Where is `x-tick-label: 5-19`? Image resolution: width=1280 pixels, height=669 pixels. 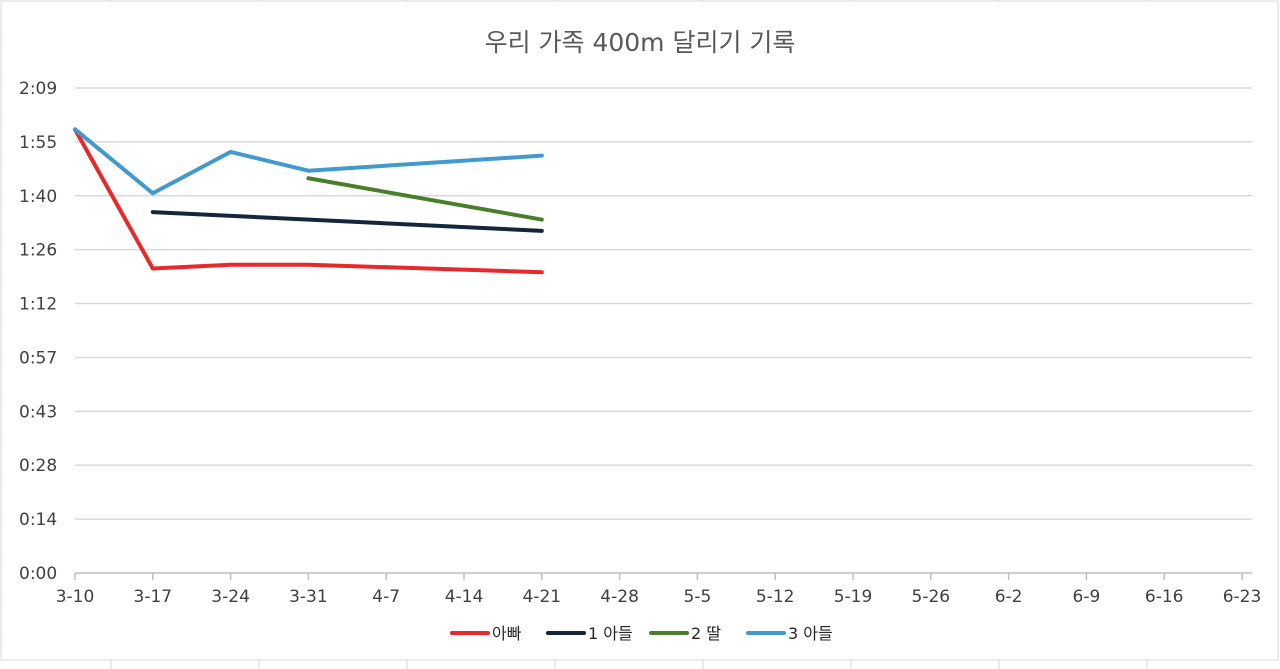 x-tick-label: 5-19 is located at coordinates (853, 597).